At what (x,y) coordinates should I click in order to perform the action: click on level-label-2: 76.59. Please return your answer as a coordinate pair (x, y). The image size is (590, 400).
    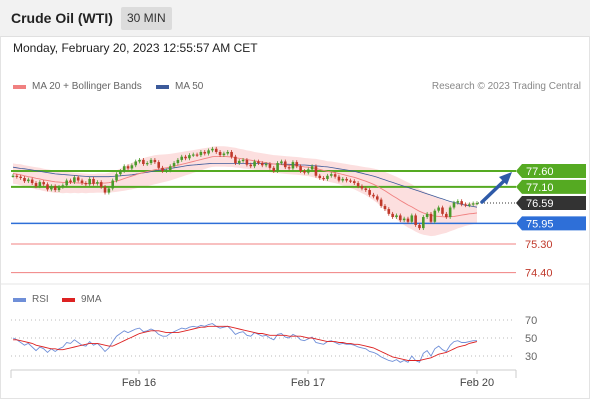
    Looking at the image, I should click on (540, 204).